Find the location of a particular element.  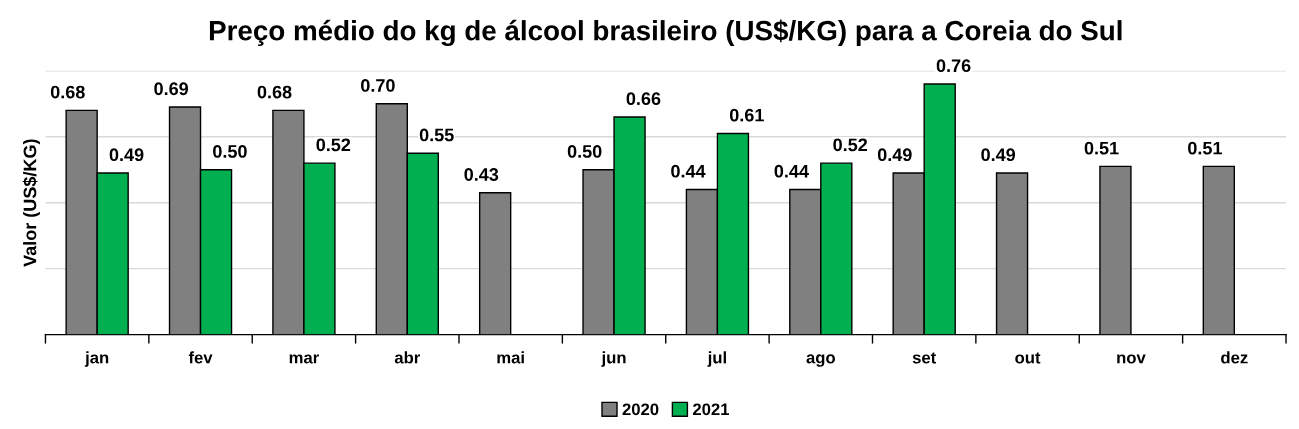

x-tick-label: mar is located at coordinates (304, 359).